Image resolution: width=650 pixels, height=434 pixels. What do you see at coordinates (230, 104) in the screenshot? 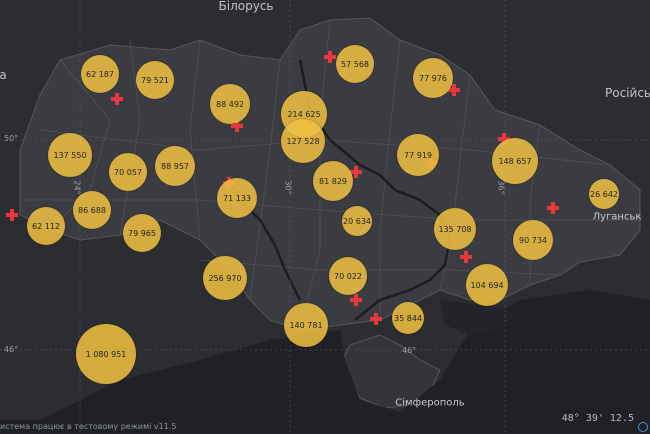
I see `case-cluster-bubble: 88 492` at bounding box center [230, 104].